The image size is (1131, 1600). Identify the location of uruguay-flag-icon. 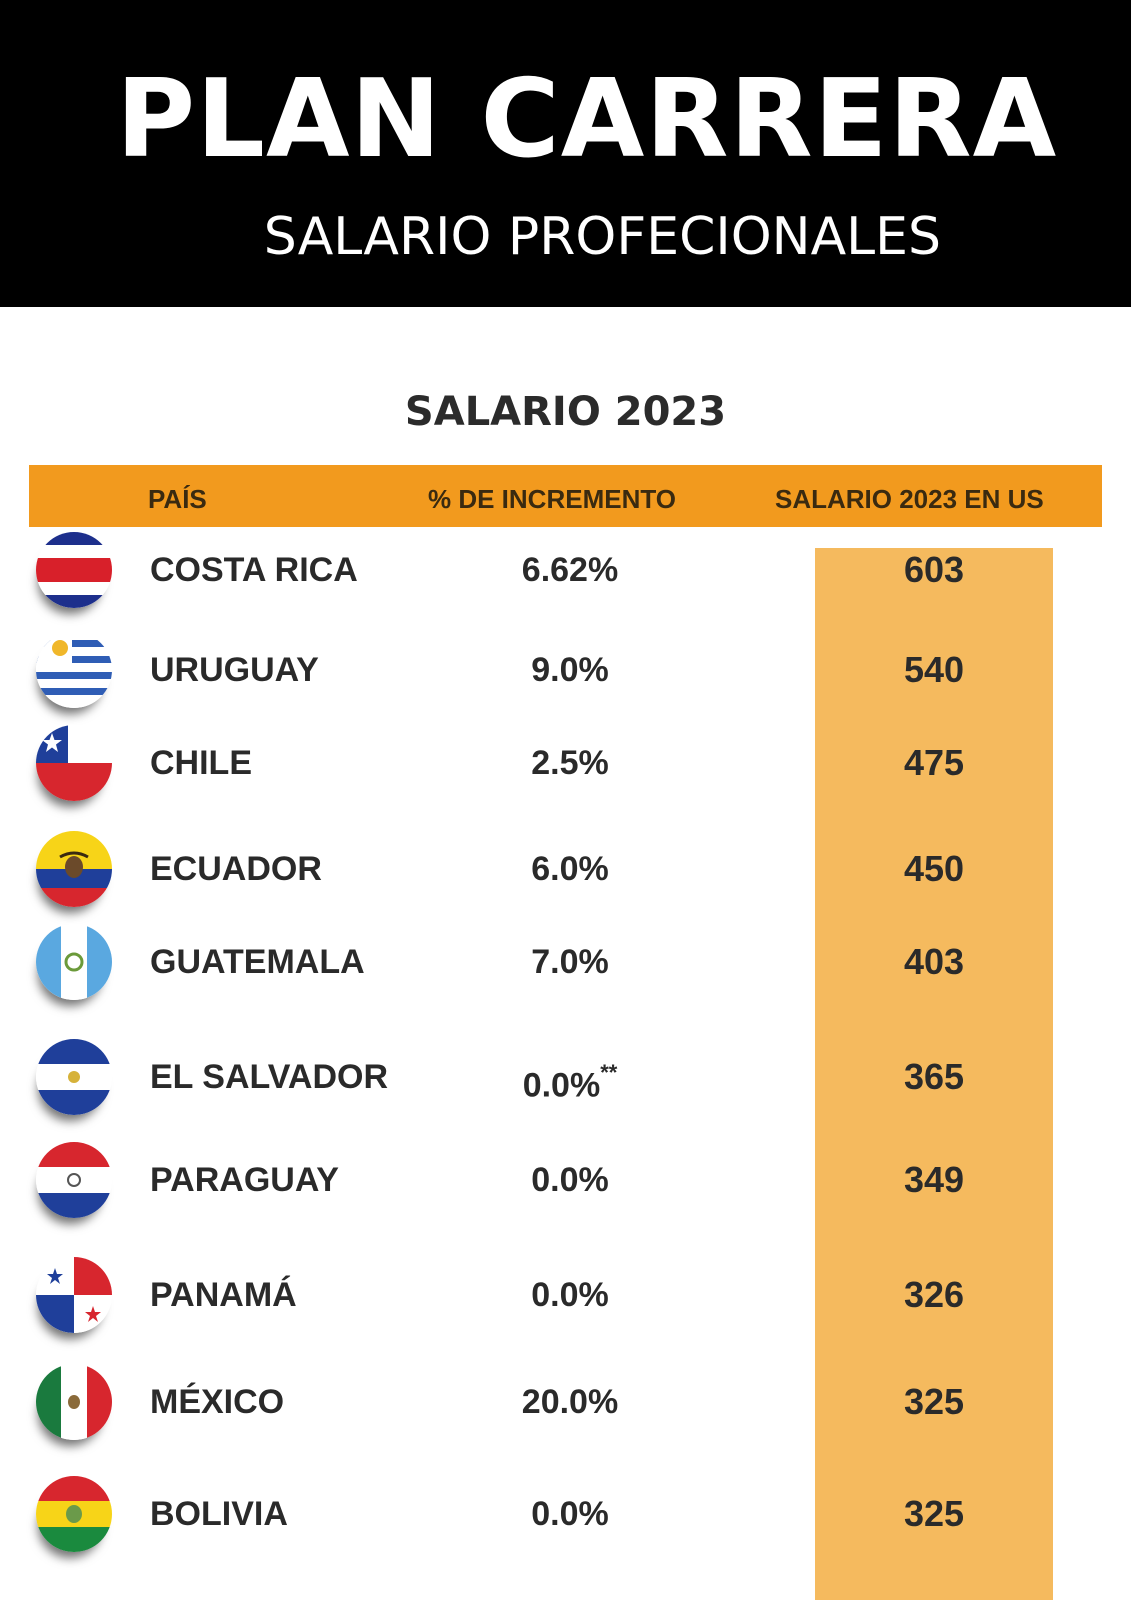
(74, 670).